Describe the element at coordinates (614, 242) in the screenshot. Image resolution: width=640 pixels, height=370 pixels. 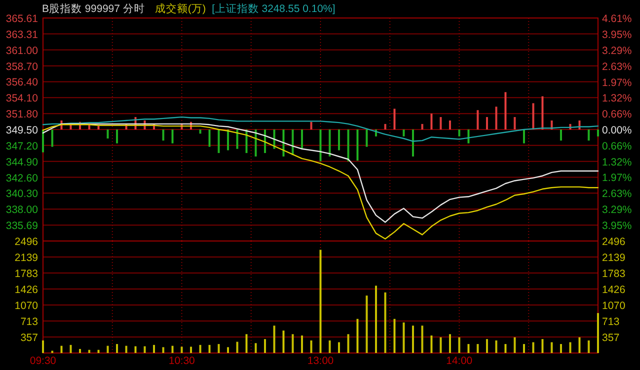
I see `y2-tick-label: 2496` at that location.